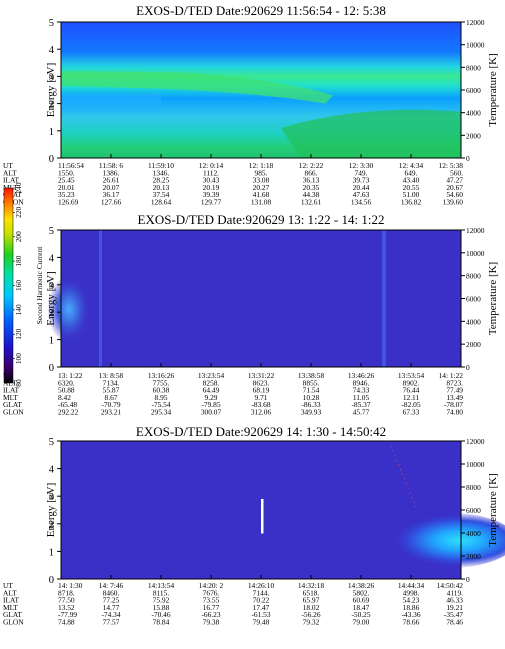  I want to click on orbit-cell: 64.49, so click(211, 390).